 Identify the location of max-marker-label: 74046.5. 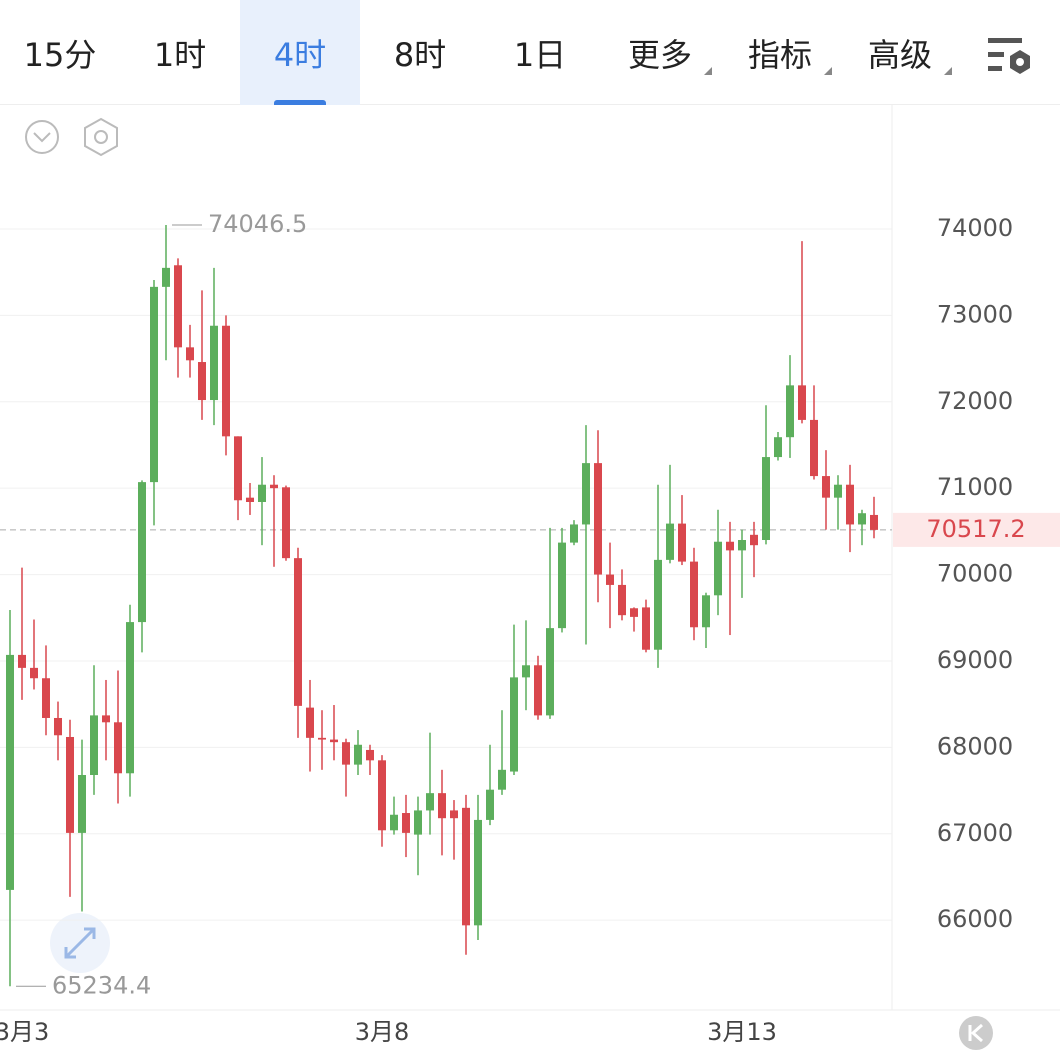
(257, 224).